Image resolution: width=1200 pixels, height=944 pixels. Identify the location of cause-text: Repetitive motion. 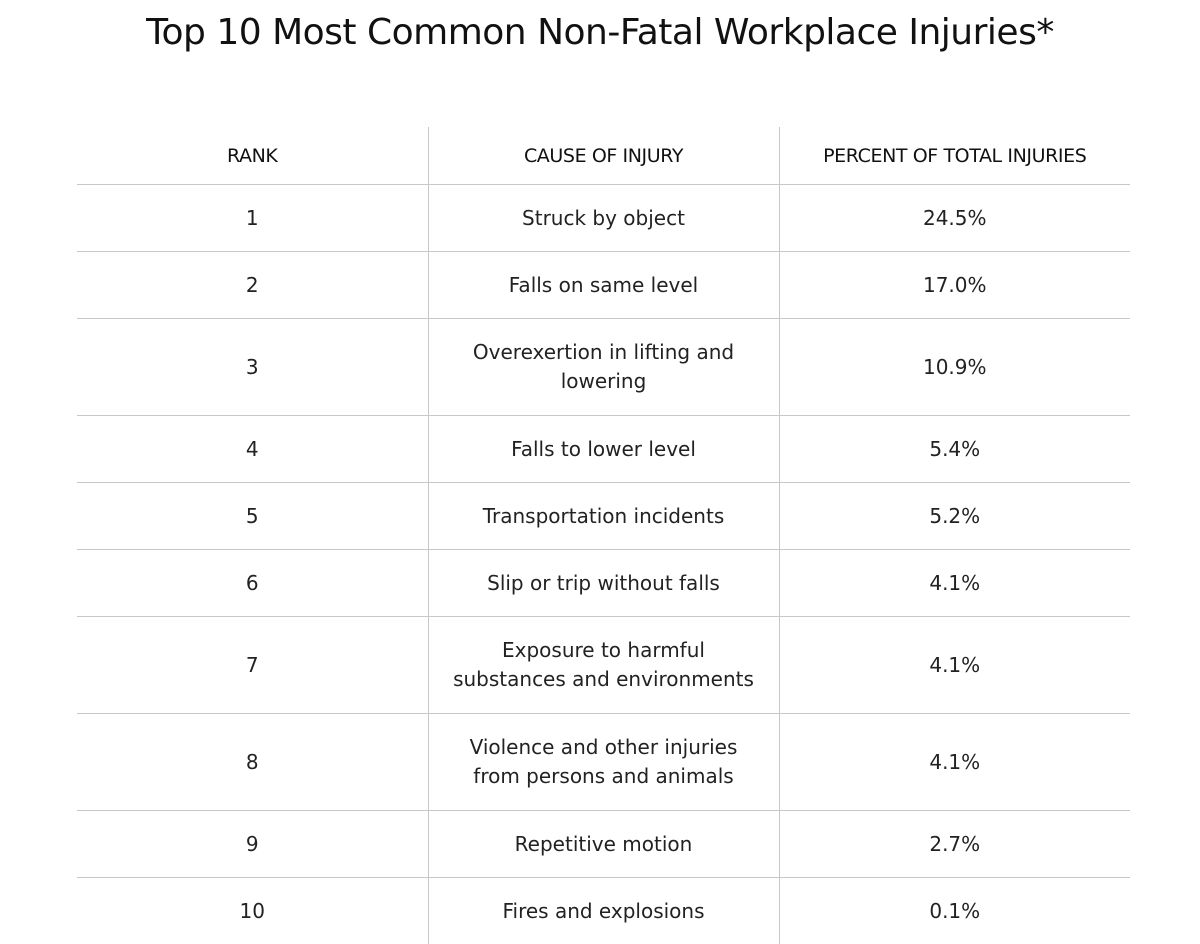
(604, 844).